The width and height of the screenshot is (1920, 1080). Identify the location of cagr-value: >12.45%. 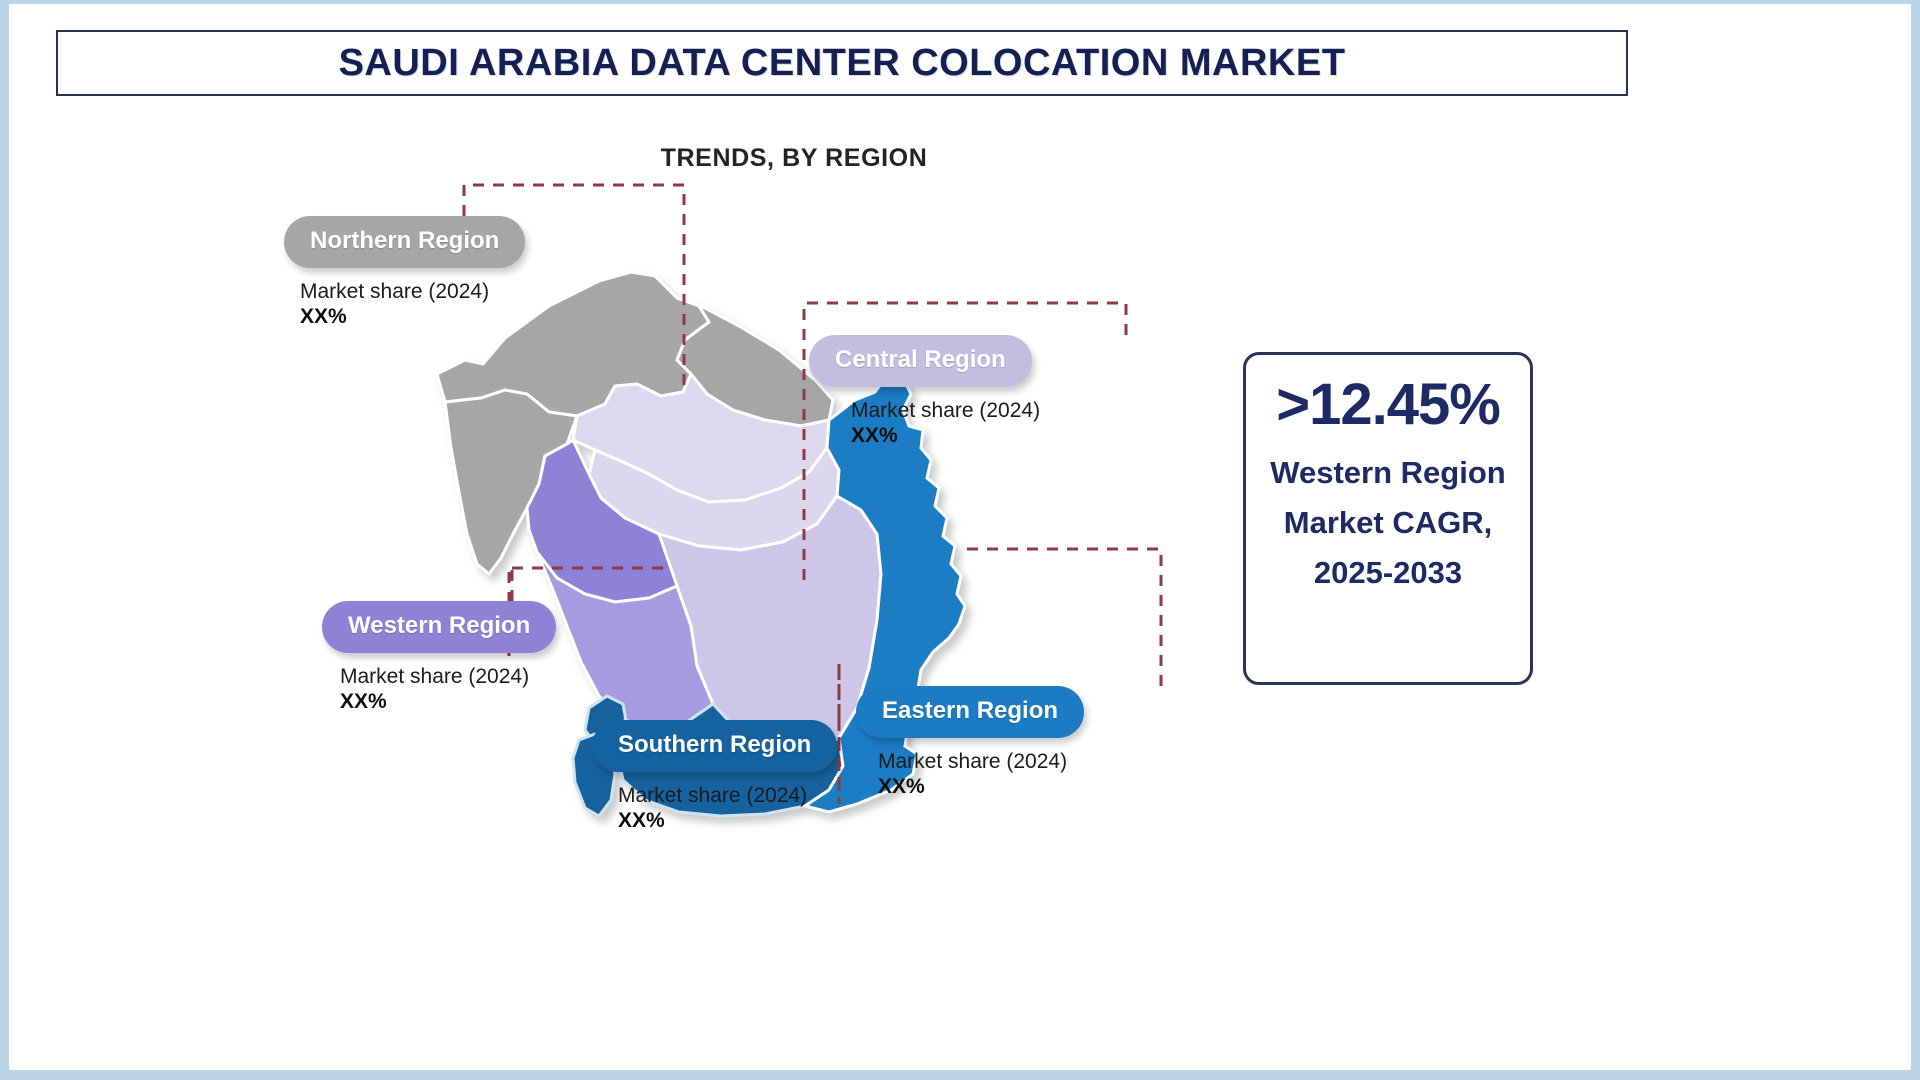
(1388, 404).